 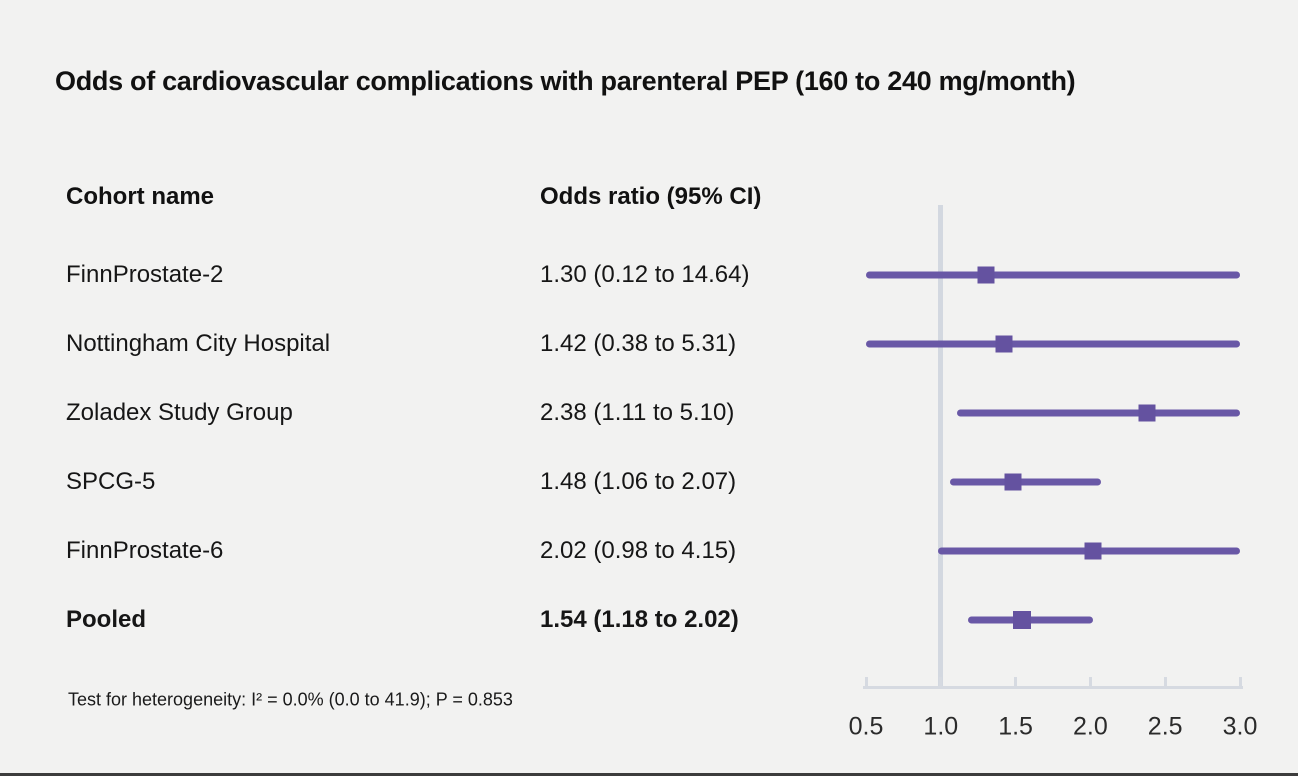 I want to click on odds-ratio-value: 2.02 (0.98 to 4.15), so click(x=638, y=550).